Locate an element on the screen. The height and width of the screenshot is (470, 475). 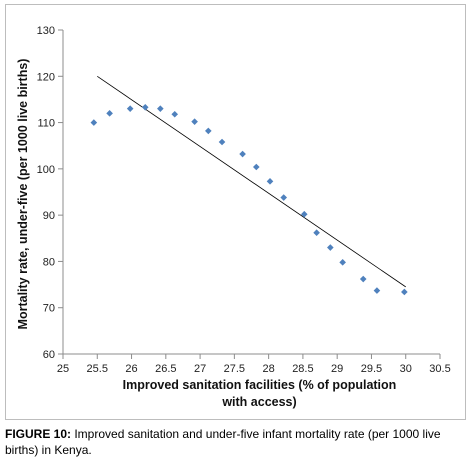
y-tick-label: 90 is located at coordinates (49, 216).